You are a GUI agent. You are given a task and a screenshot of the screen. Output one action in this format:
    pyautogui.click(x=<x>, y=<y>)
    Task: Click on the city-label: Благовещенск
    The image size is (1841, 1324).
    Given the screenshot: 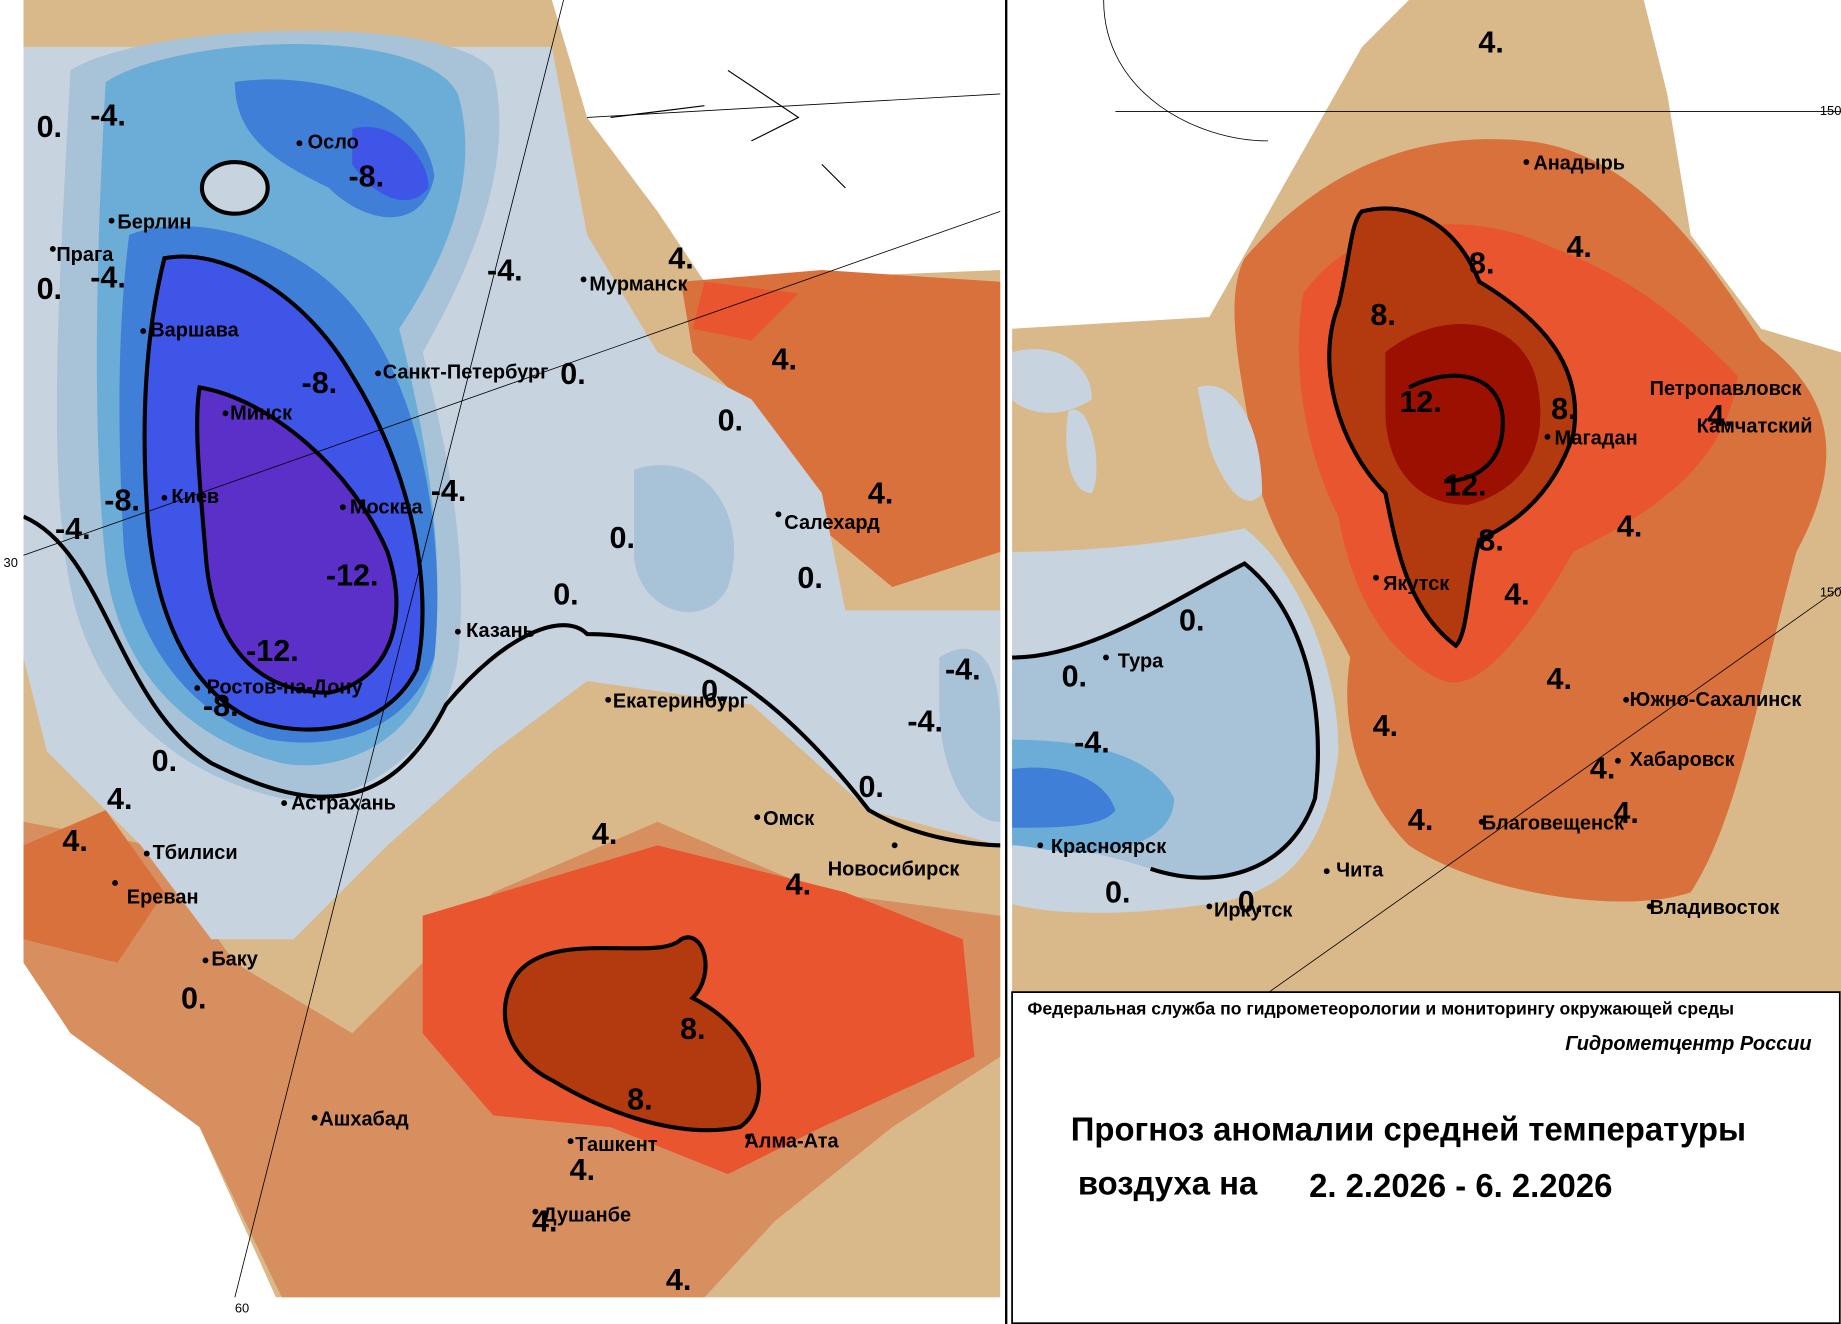 What is the action you would take?
    pyautogui.click(x=1553, y=823)
    